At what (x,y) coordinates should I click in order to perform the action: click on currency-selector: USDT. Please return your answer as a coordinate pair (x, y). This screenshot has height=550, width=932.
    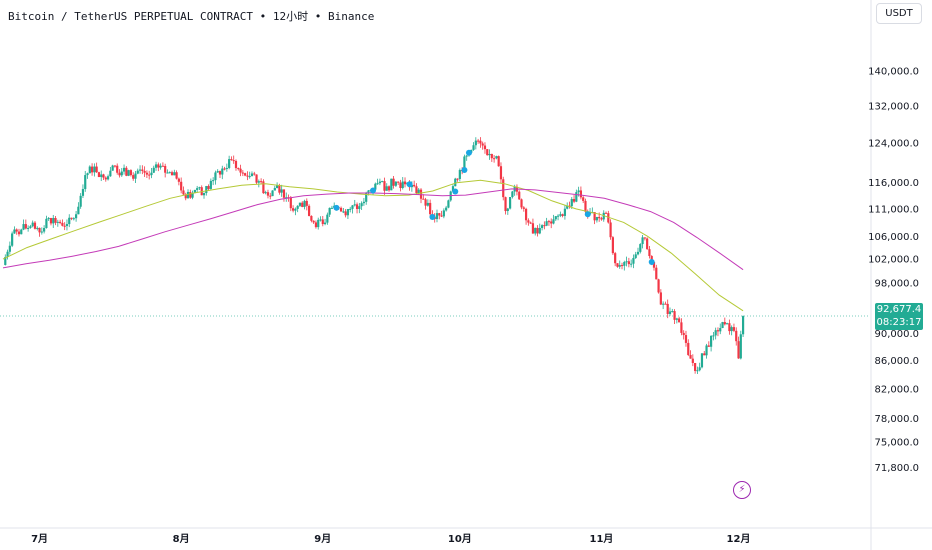
    Looking at the image, I should click on (899, 13).